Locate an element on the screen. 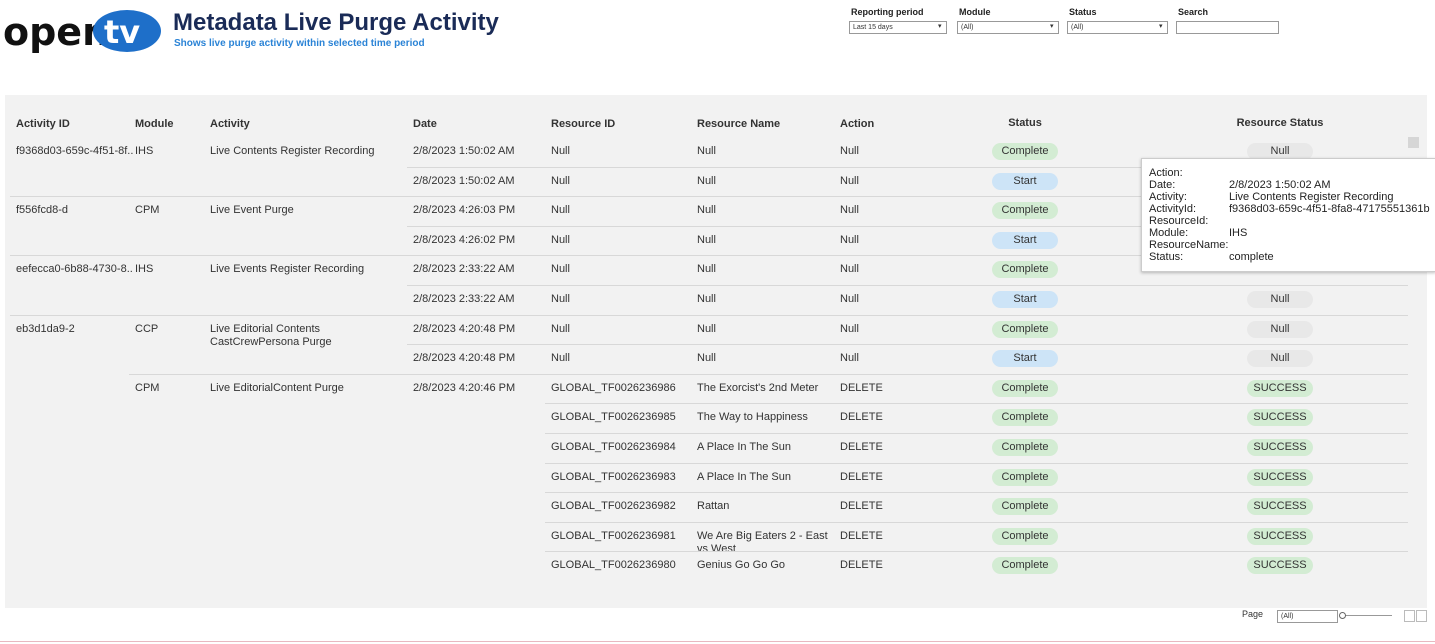 Image resolution: width=1435 pixels, height=644 pixels. cell: IHS is located at coordinates (144, 151).